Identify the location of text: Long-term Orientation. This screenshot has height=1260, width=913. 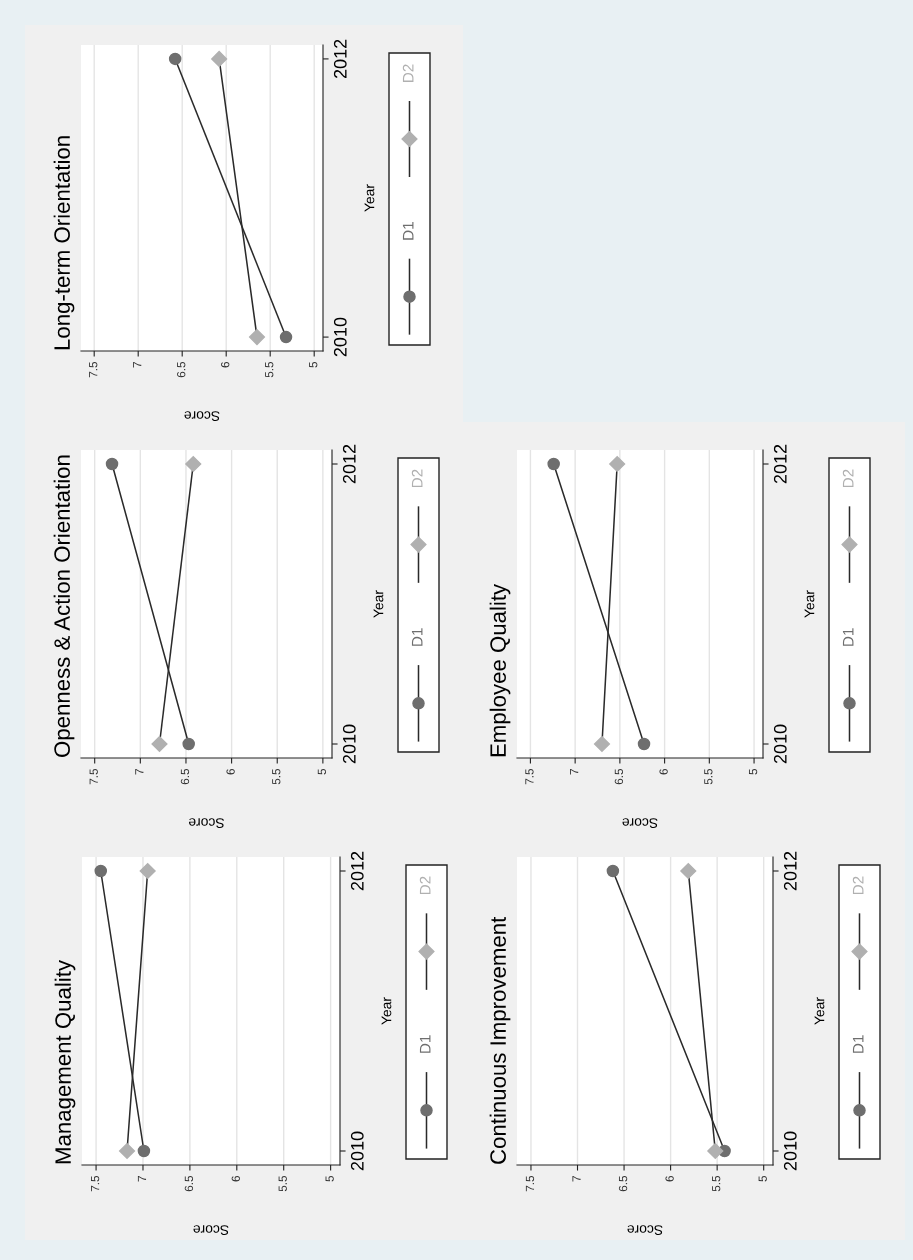
(64, 243).